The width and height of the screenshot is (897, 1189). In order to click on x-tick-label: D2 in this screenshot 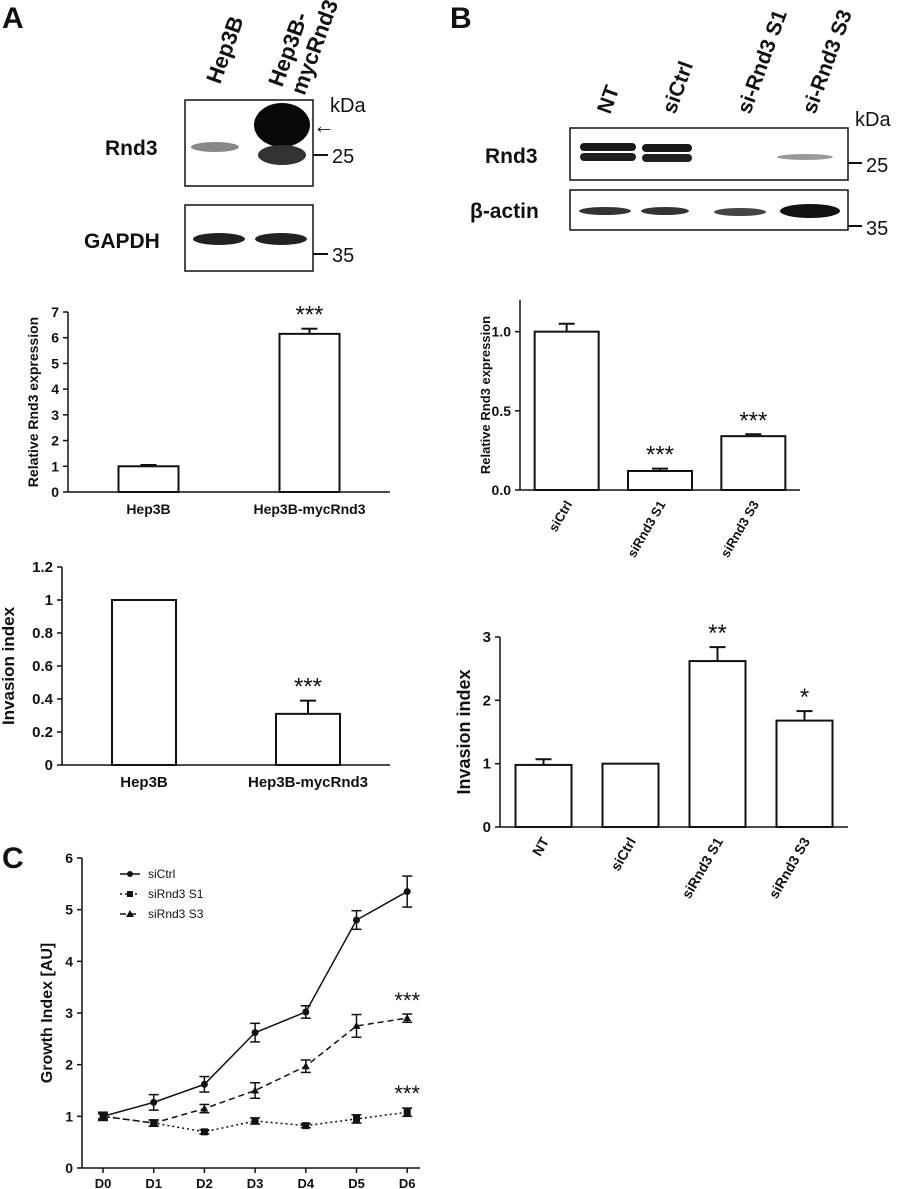, I will do `click(204, 1182)`.